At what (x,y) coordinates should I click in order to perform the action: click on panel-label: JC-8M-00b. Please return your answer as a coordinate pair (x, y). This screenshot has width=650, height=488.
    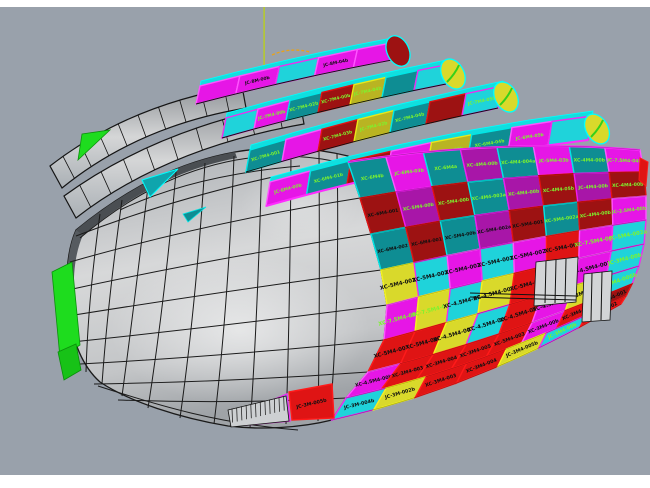
    Looking at the image, I should click on (256, 81).